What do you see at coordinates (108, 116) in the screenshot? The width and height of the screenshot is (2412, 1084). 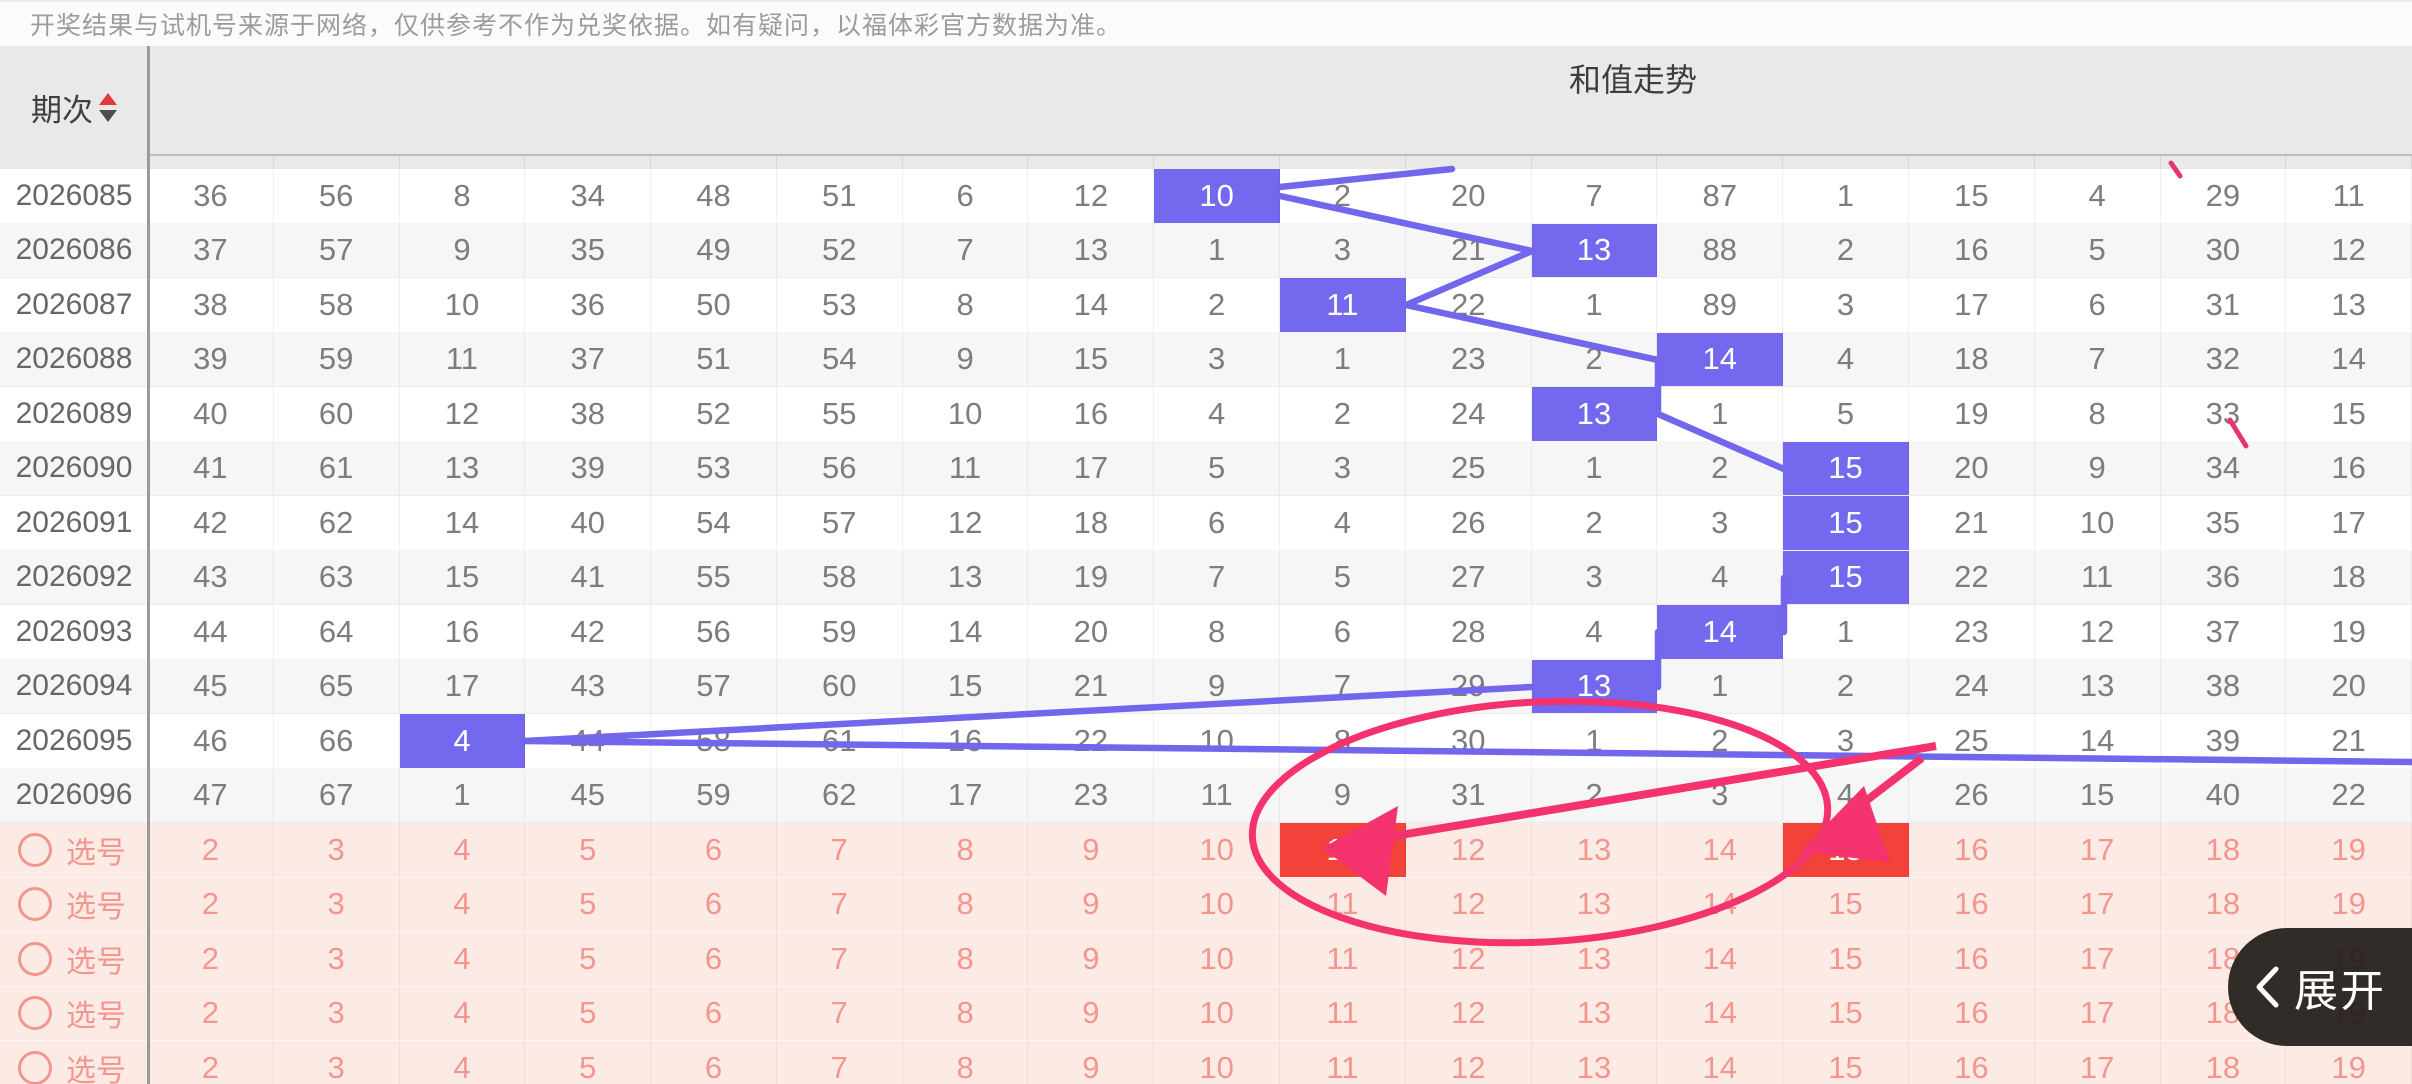 I see `sort-desc-icon` at bounding box center [108, 116].